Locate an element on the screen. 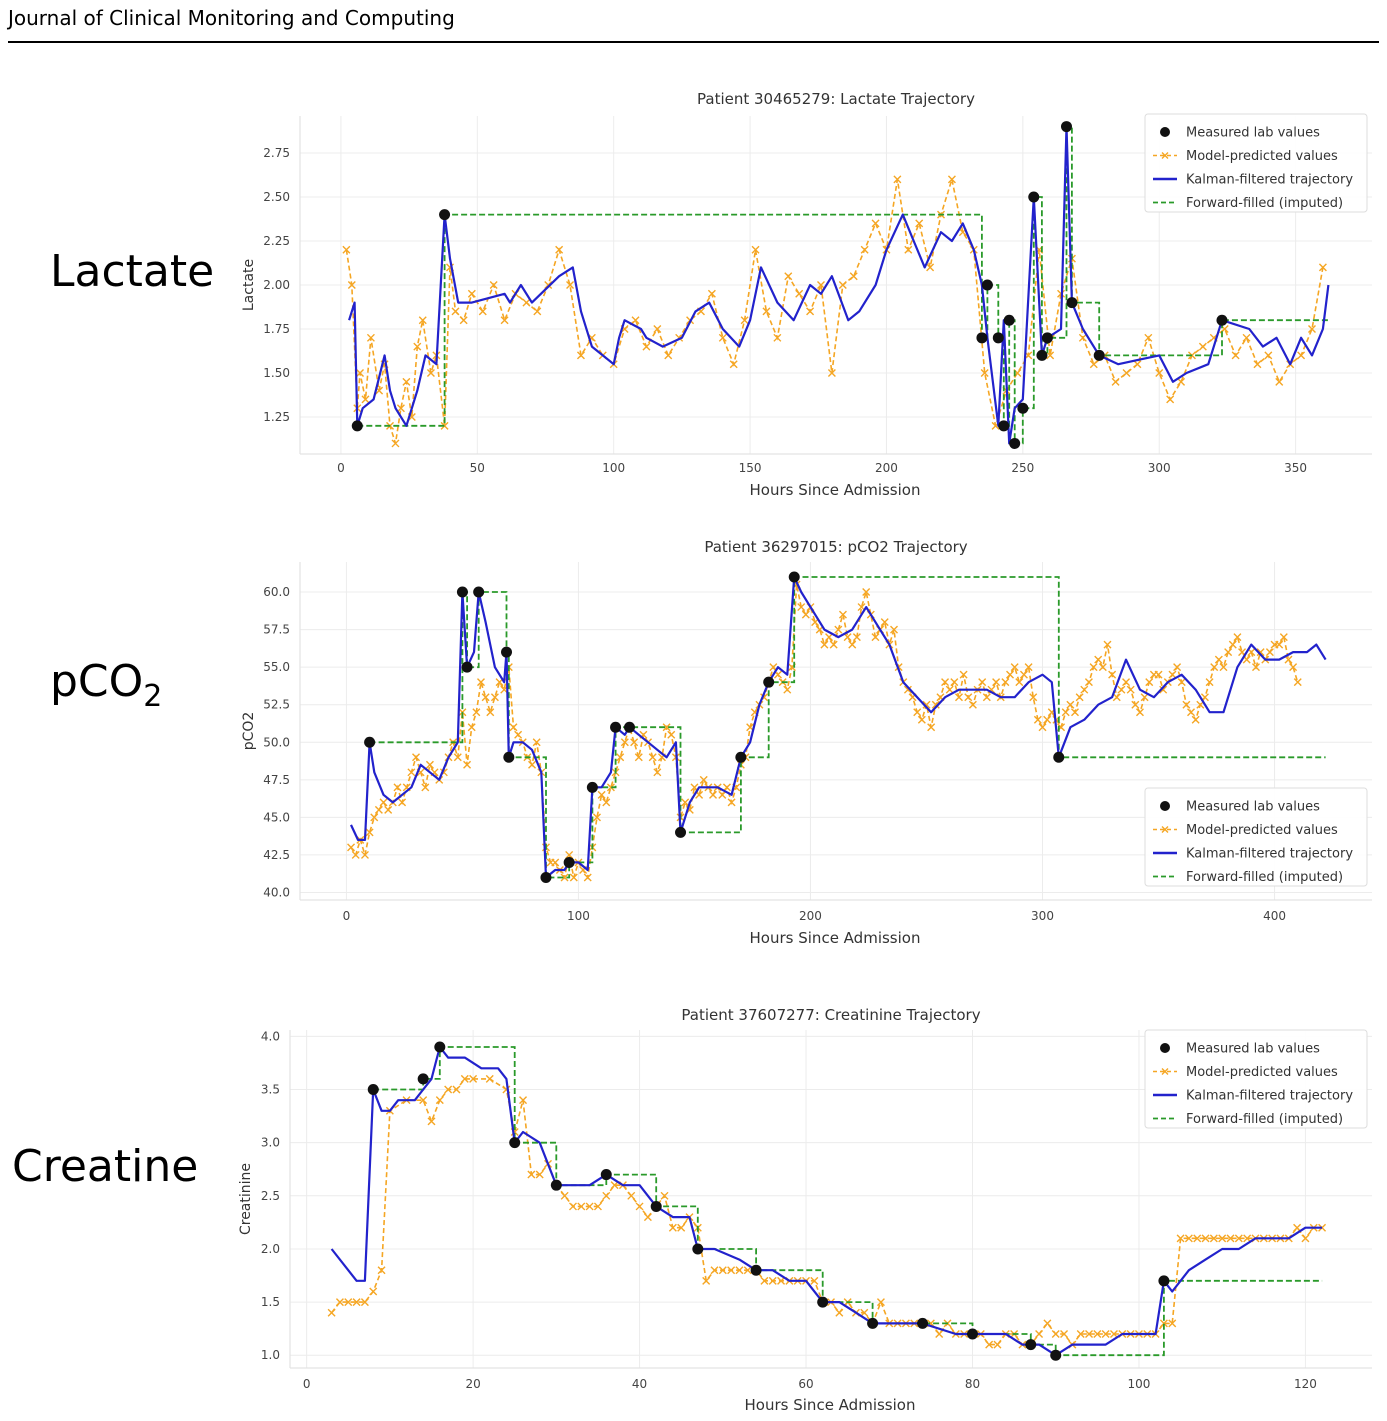 This screenshot has width=1387, height=1421. y-tick-label: 1.75 is located at coordinates (276, 329).